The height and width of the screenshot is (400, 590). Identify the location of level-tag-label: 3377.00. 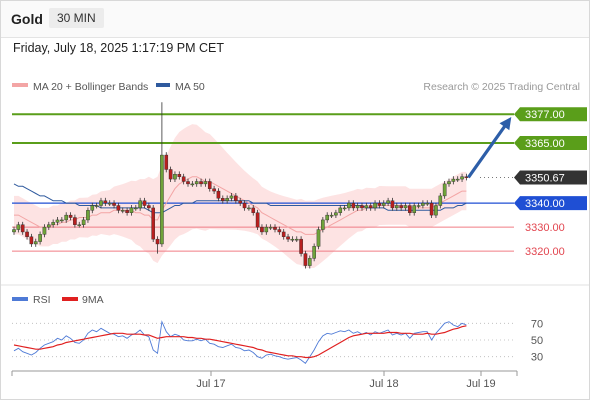
(545, 115).